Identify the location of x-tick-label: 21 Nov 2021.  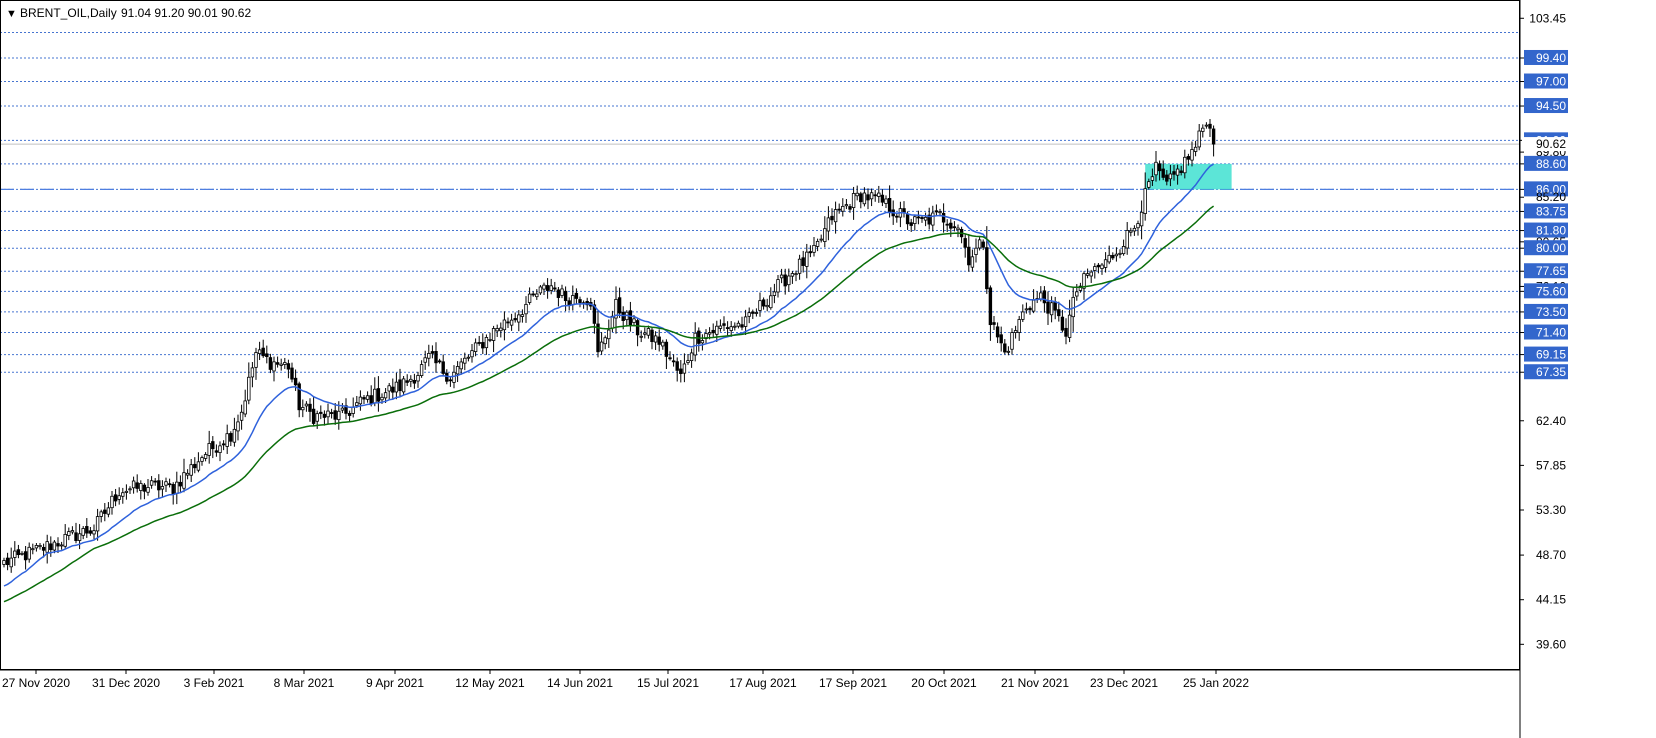
(1035, 683).